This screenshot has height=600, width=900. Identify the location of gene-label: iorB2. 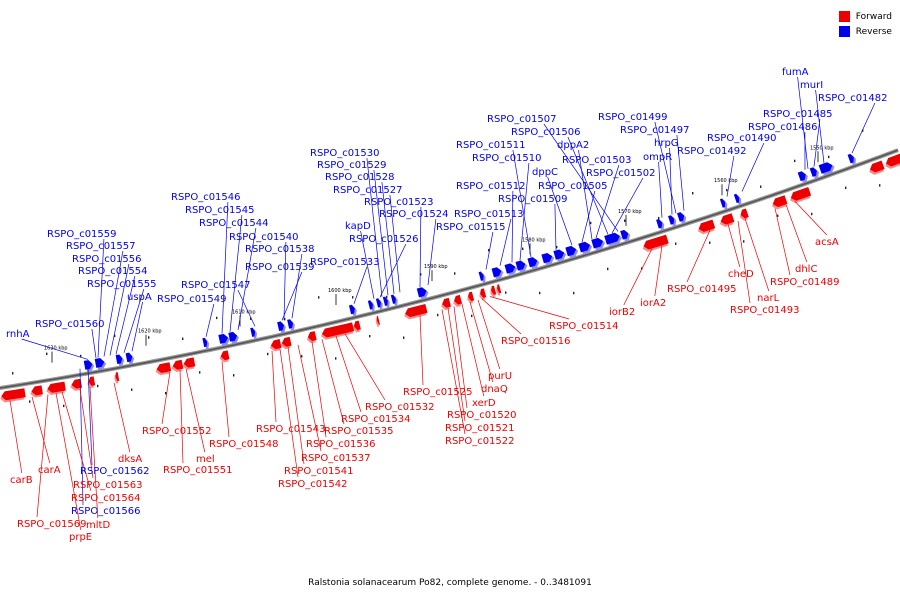
(622, 312).